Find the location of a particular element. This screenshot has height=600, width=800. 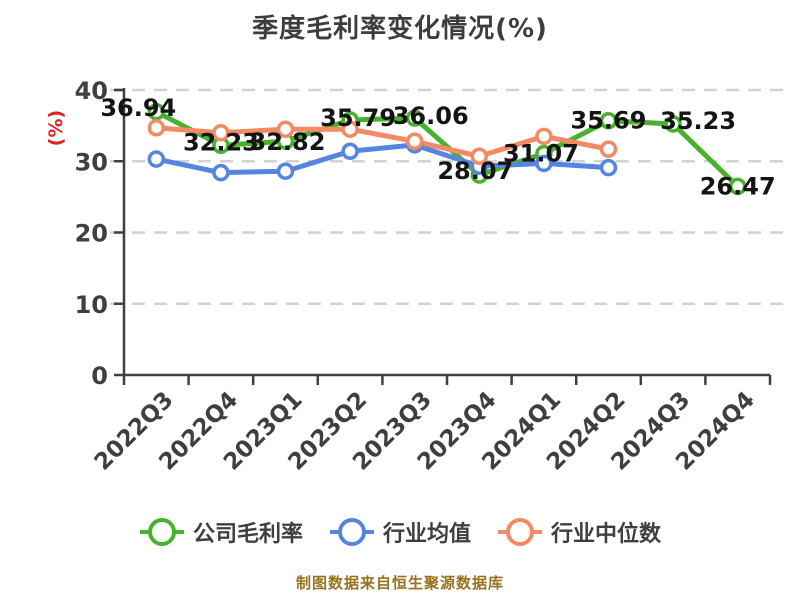

chart-title: 季度毛利率变化情况(%) is located at coordinates (400, 29).